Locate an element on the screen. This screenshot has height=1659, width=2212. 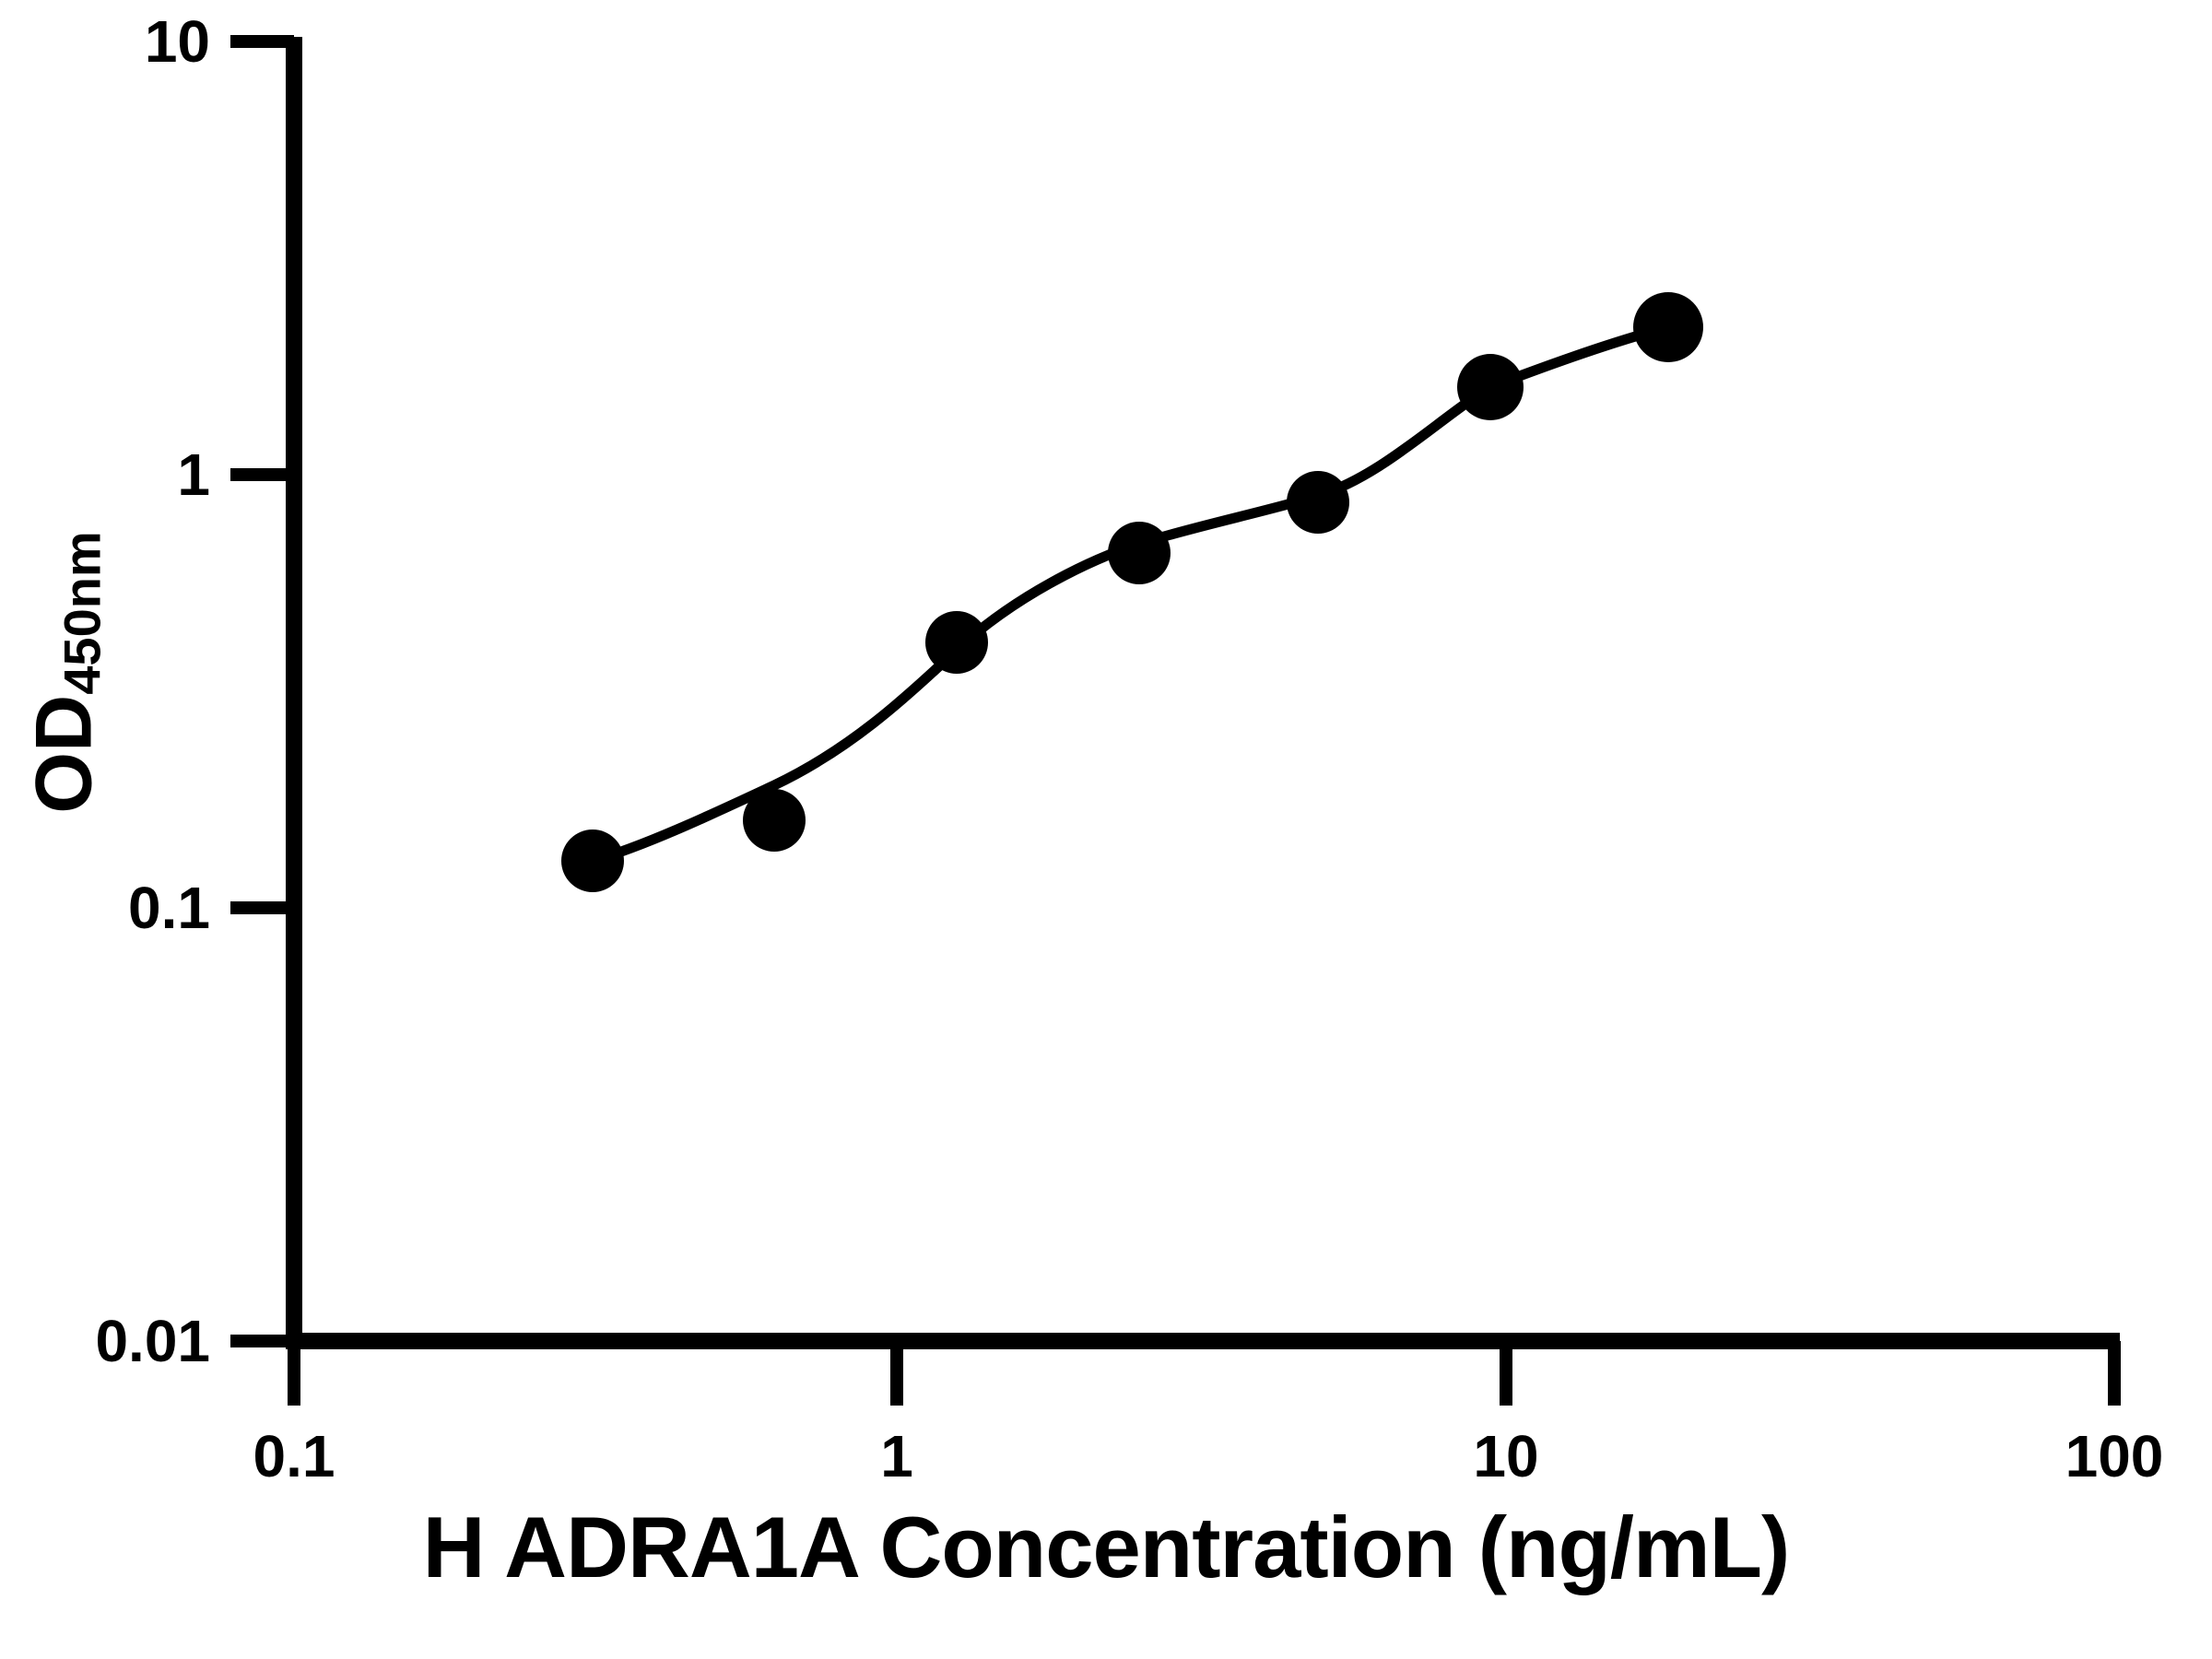
x-axis-ticks is located at coordinates (1204, 1373).